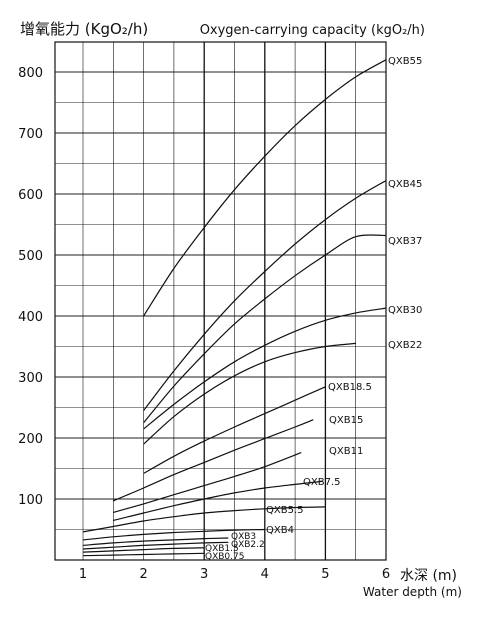 The height and width of the screenshot is (620, 491). What do you see at coordinates (204, 574) in the screenshot?
I see `x-tick-label: 3` at bounding box center [204, 574].